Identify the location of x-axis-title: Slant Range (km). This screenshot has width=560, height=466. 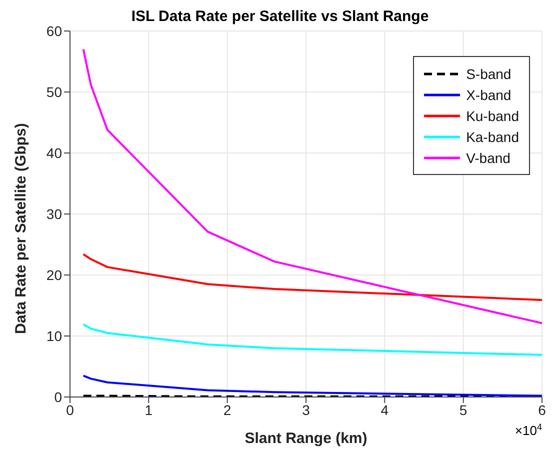
(306, 438).